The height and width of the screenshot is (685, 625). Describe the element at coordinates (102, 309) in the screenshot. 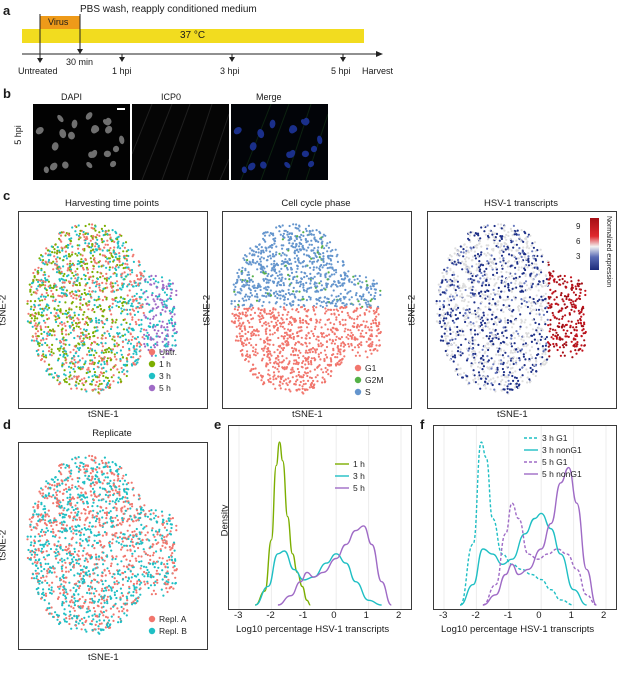

I see `scatter-points` at that location.